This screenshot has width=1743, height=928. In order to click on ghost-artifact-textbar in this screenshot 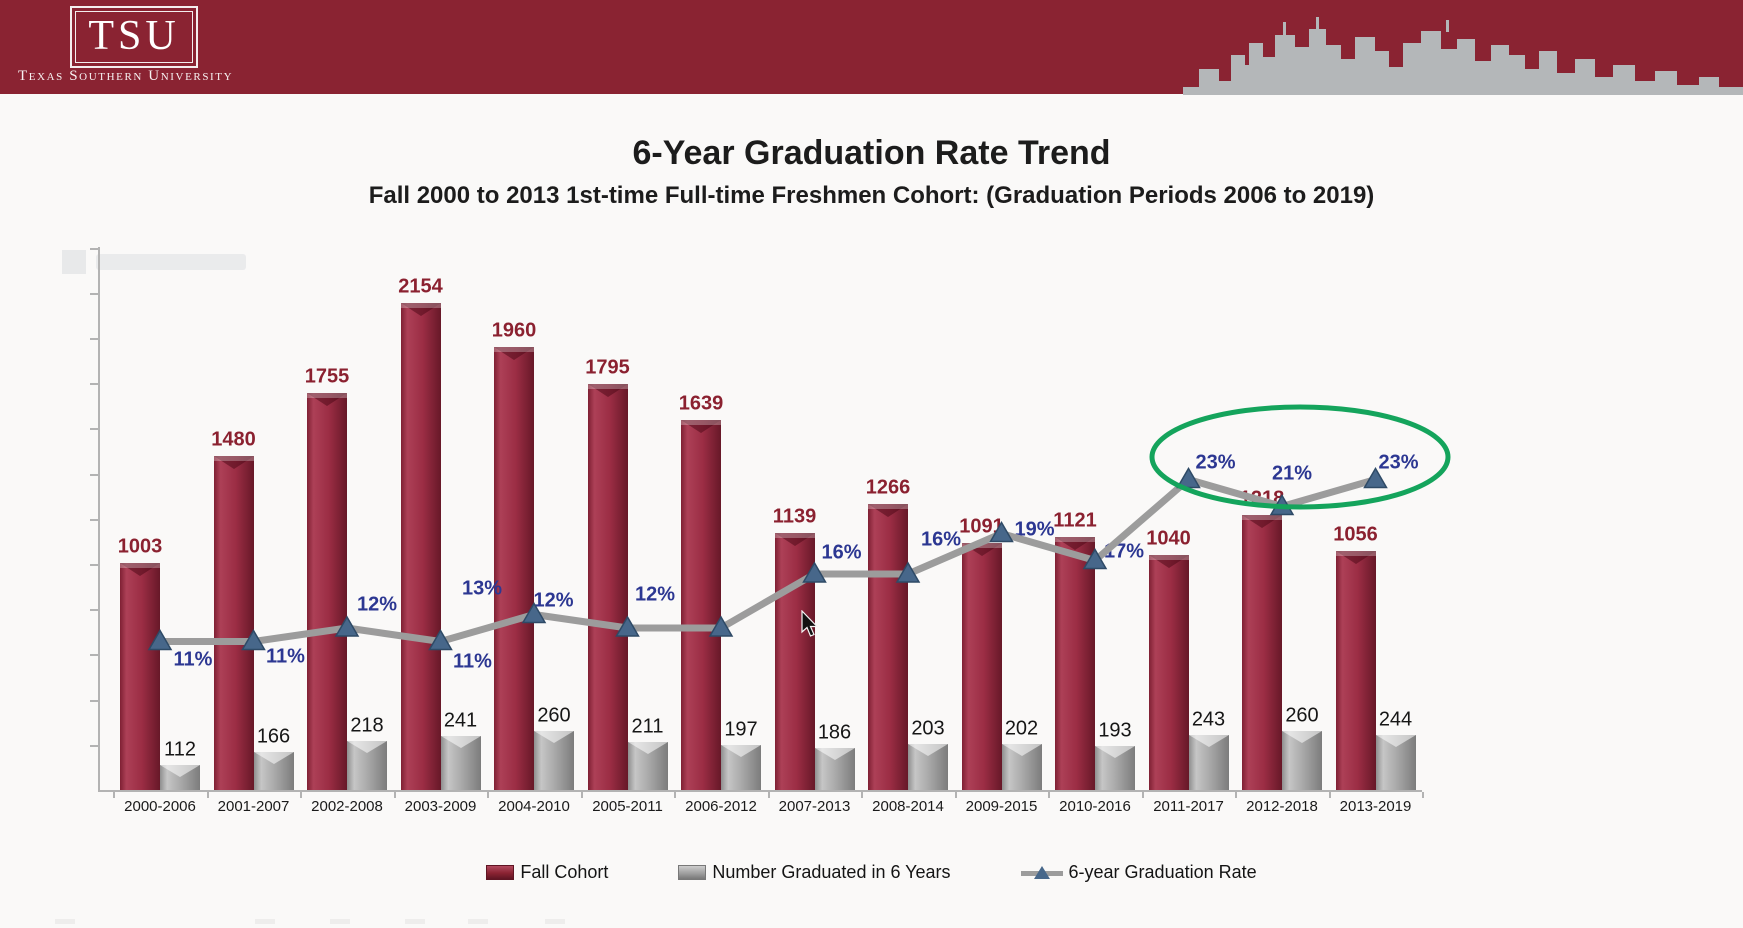, I will do `click(171, 262)`.